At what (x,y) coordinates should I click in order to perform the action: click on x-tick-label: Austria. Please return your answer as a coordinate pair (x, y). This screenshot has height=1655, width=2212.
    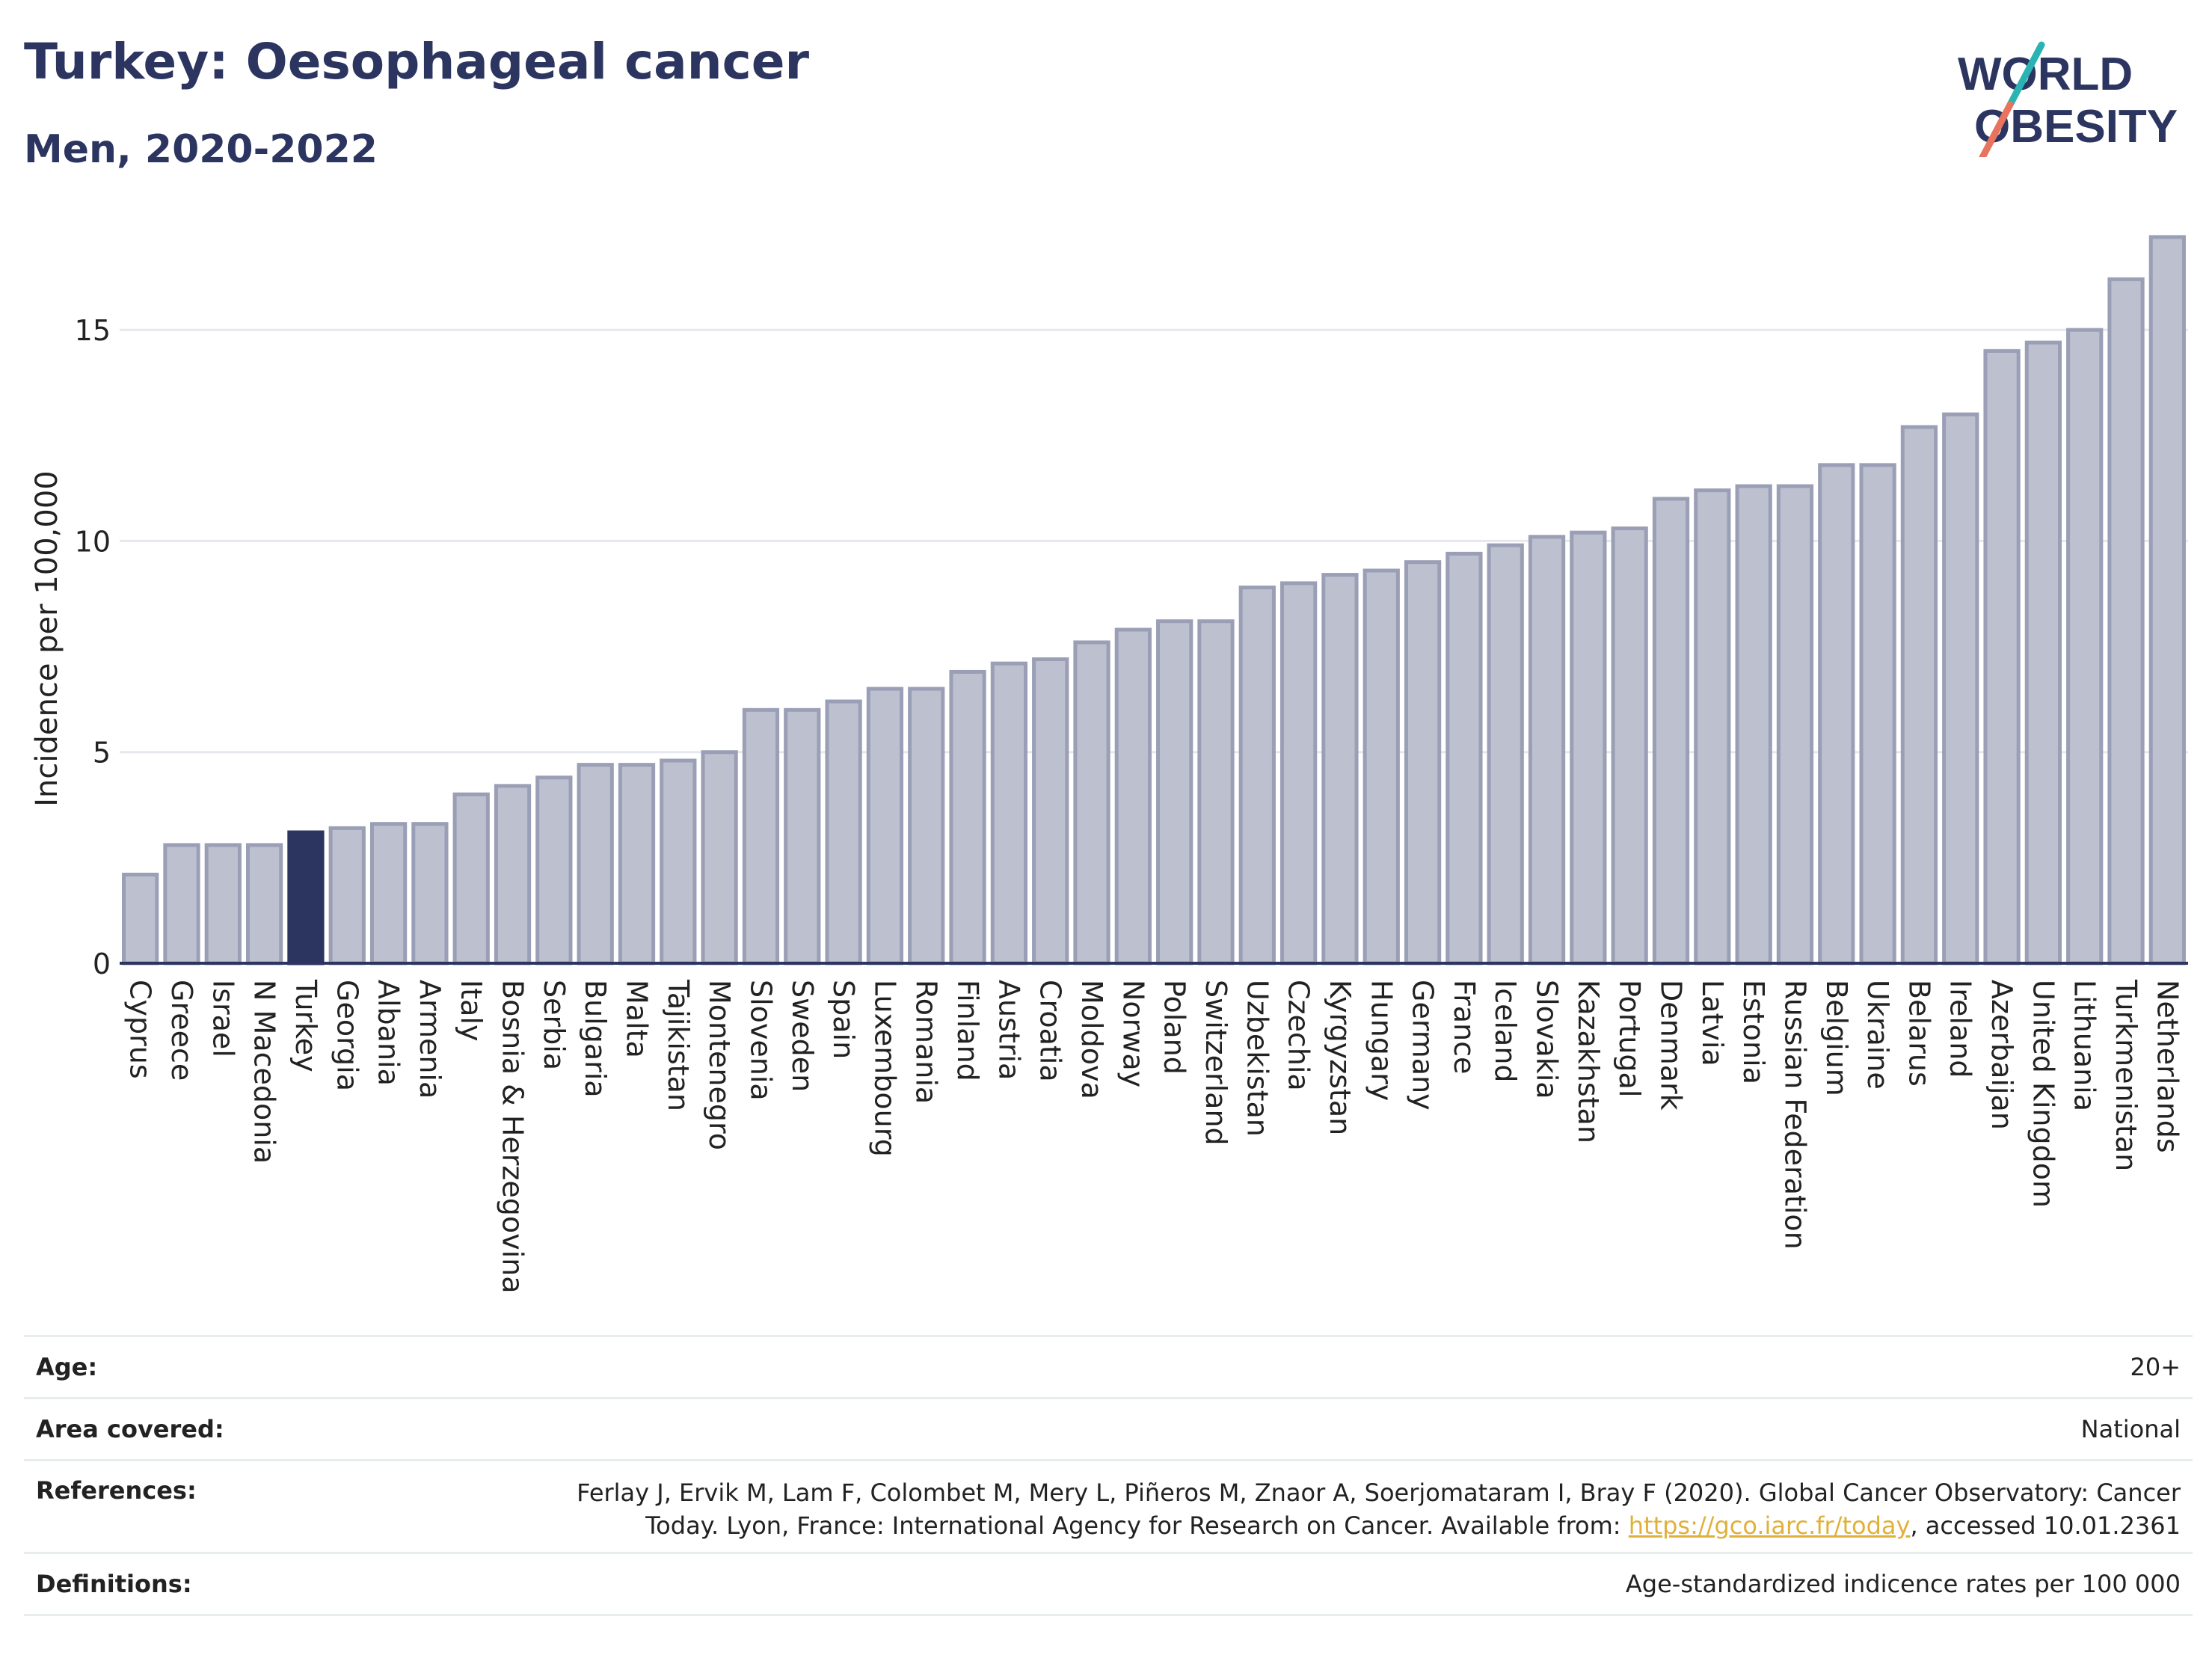
    Looking at the image, I should click on (1008, 1030).